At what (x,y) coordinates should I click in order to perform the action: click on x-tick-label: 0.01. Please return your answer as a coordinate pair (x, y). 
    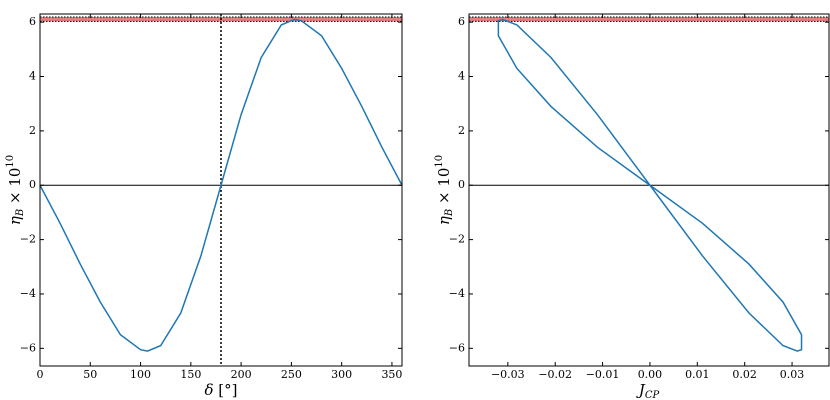
    Looking at the image, I should click on (697, 374).